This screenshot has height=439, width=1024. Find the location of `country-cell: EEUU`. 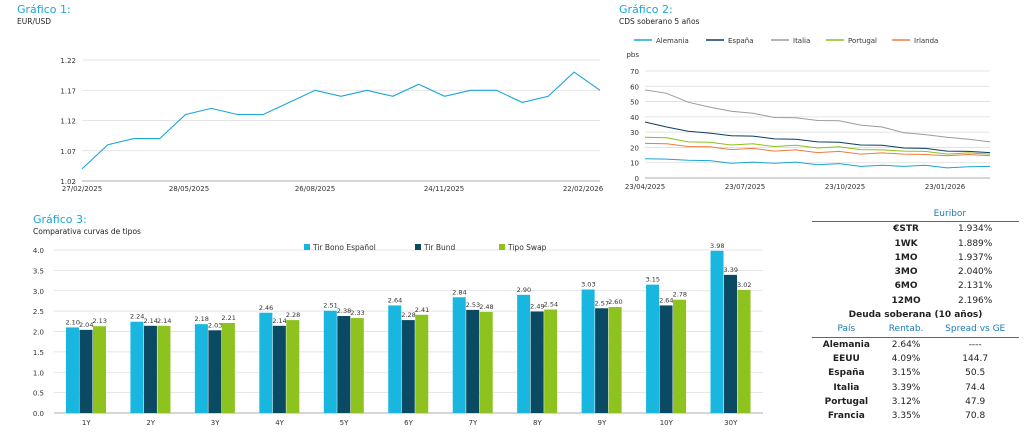

country-cell: EEUU is located at coordinates (846, 358).